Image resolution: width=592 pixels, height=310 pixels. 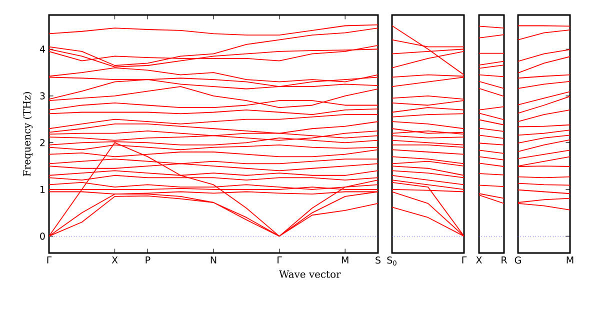 What do you see at coordinates (42, 96) in the screenshot?
I see `y-tick-label: 3` at bounding box center [42, 96].